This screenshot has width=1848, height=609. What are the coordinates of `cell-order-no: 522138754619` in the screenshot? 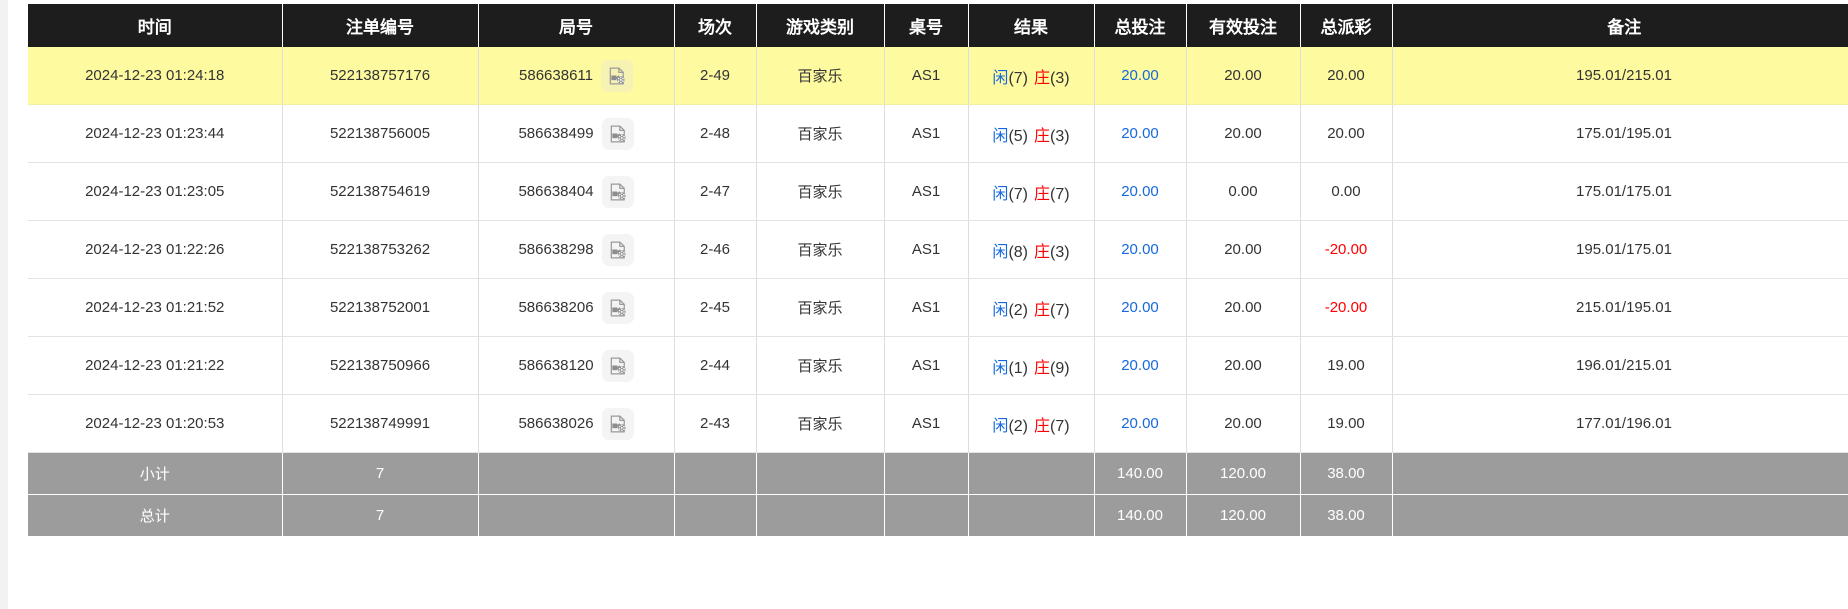 It's located at (380, 191).